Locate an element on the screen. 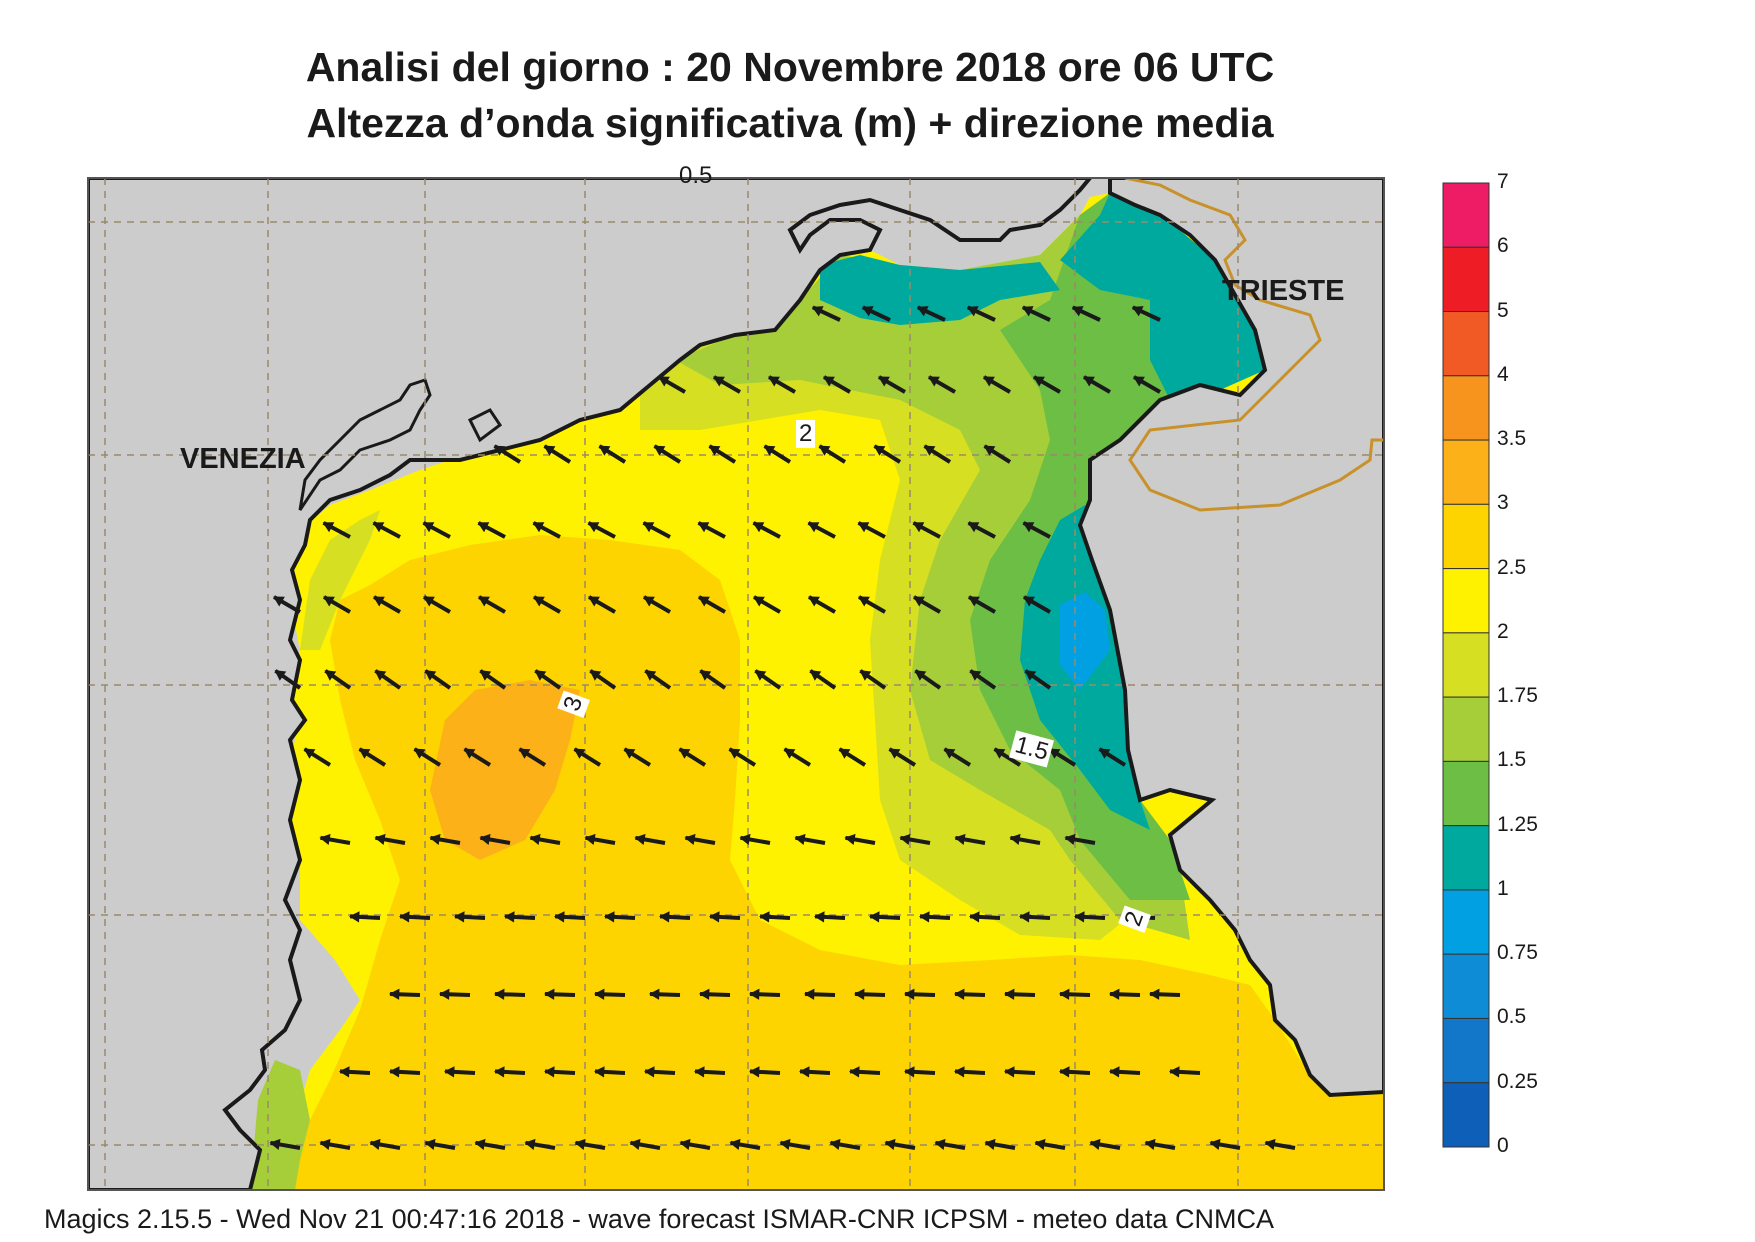  color-scale-label: 1 is located at coordinates (1503, 888).